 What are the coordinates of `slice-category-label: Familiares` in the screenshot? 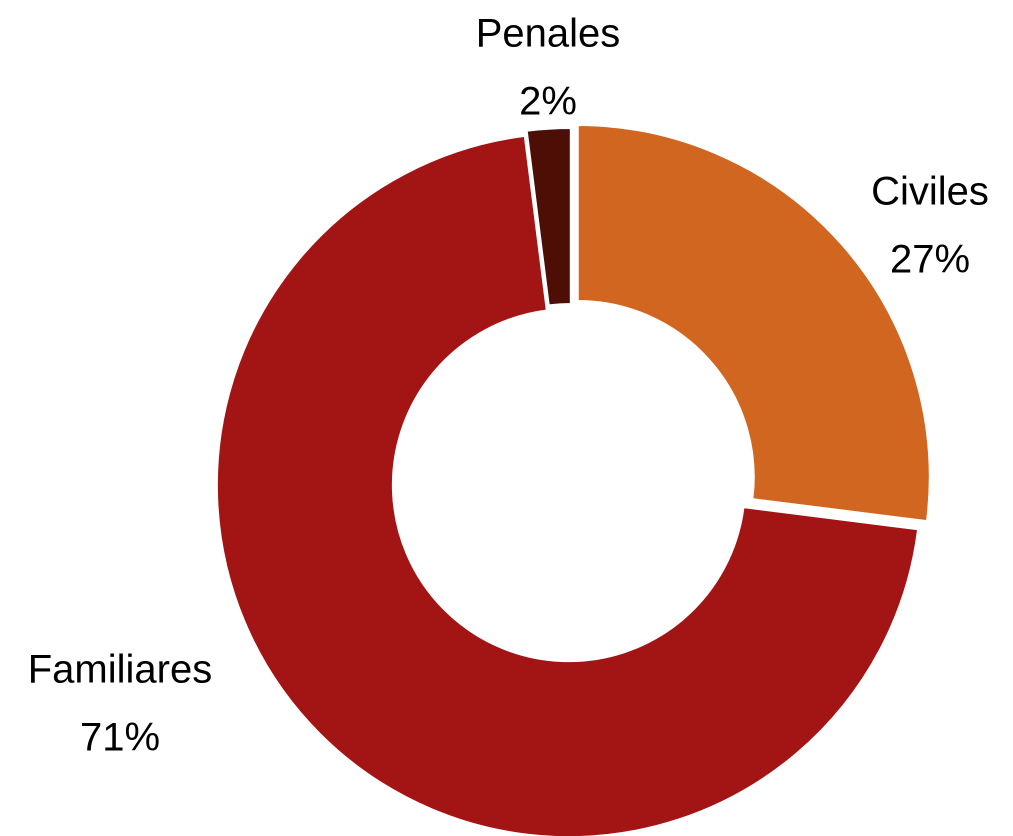 It's located at (120, 670).